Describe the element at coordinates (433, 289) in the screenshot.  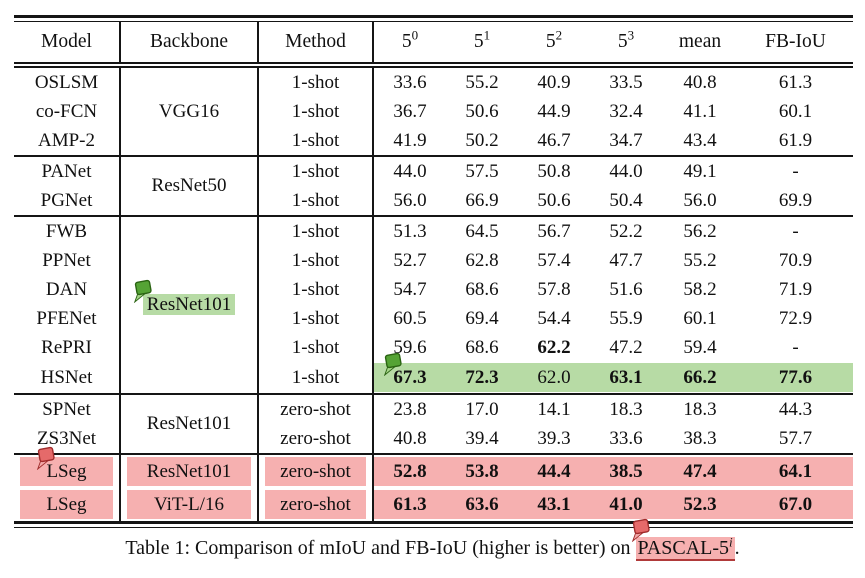
I see `table-row: DAN 1-shot 54.7 68.6 57.8 51.6 58.2 71.9` at that location.